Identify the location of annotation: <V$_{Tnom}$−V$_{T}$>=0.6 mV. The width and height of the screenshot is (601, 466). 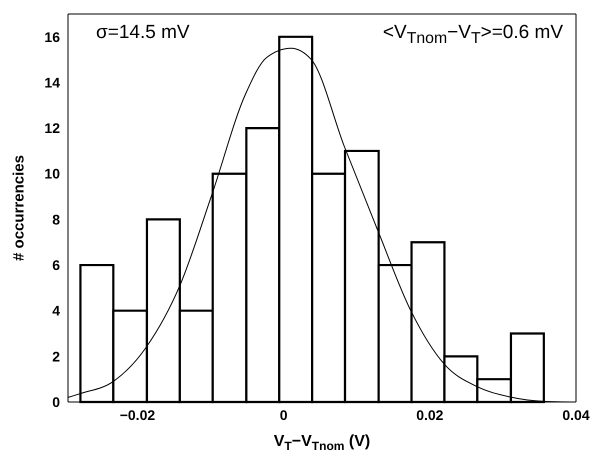
(472, 35).